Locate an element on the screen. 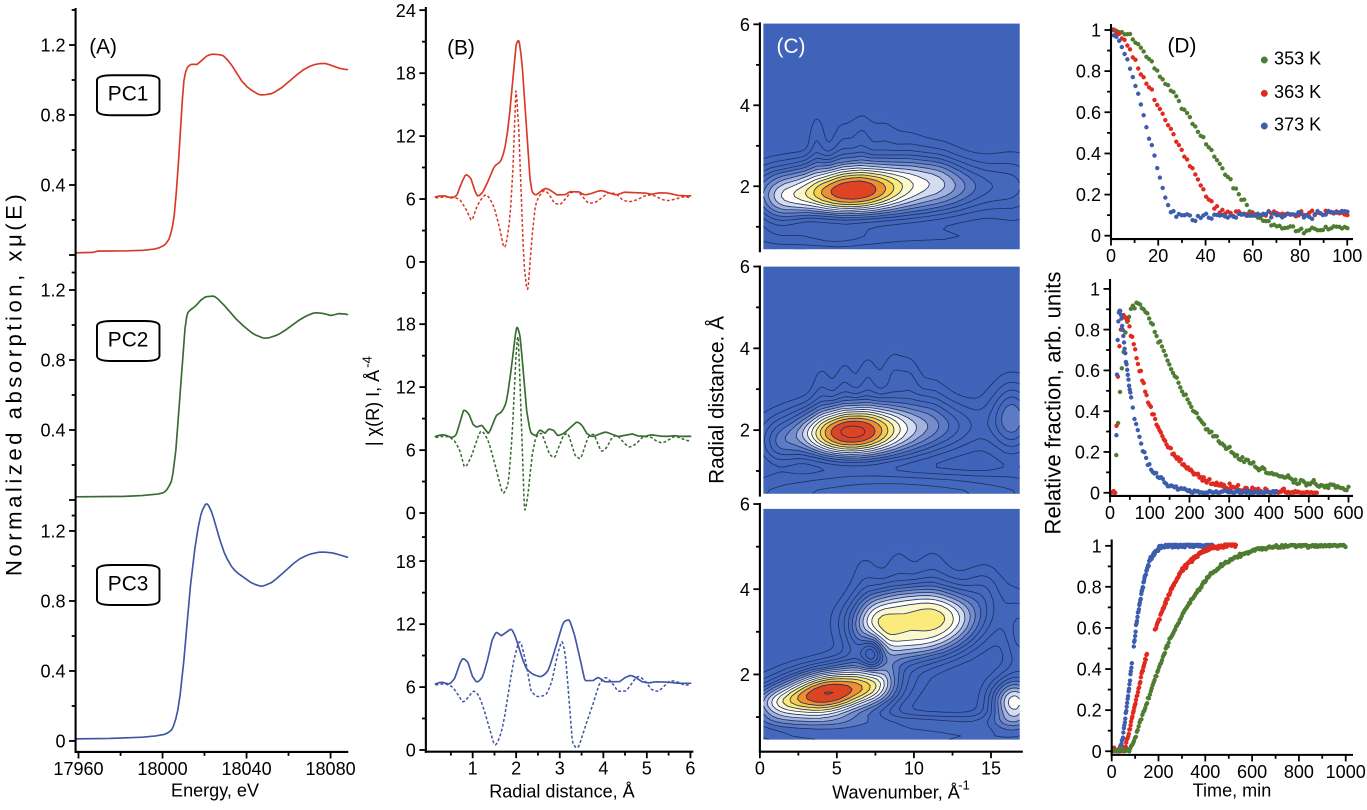  svg-text: Radial distance, Å is located at coordinates (561, 791).